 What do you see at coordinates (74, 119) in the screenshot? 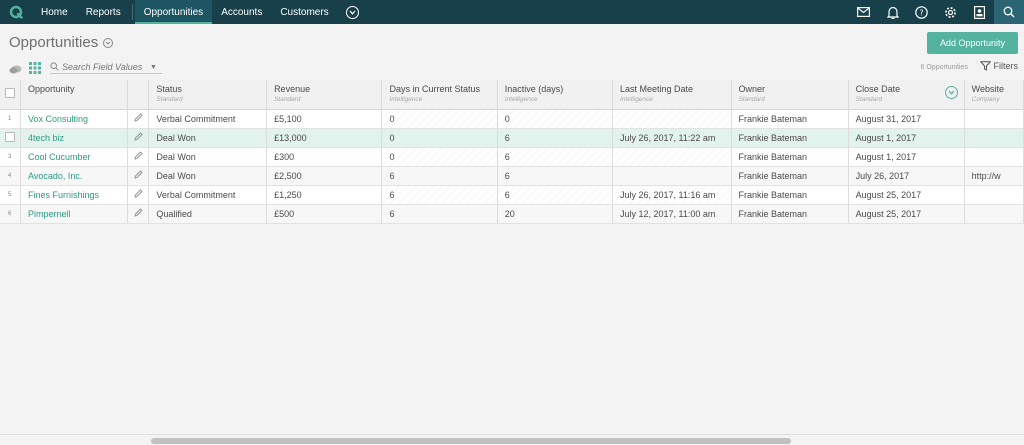
I see `cell-opportunity: Vox Consulting` at bounding box center [74, 119].